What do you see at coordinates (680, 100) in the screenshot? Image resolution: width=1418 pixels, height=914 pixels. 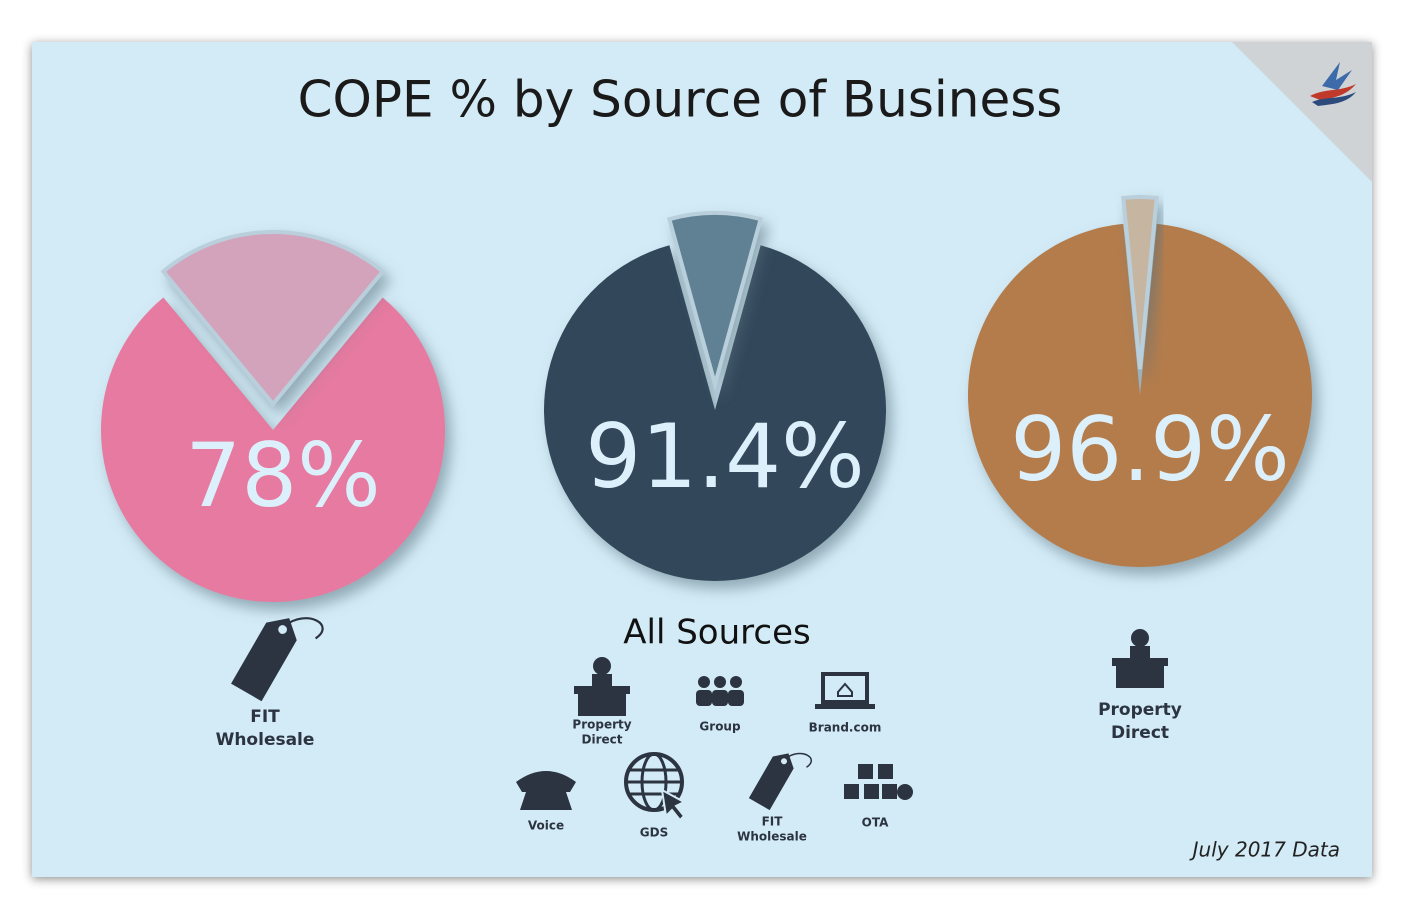 I see `chart-title: COPE % by Source of Business` at bounding box center [680, 100].